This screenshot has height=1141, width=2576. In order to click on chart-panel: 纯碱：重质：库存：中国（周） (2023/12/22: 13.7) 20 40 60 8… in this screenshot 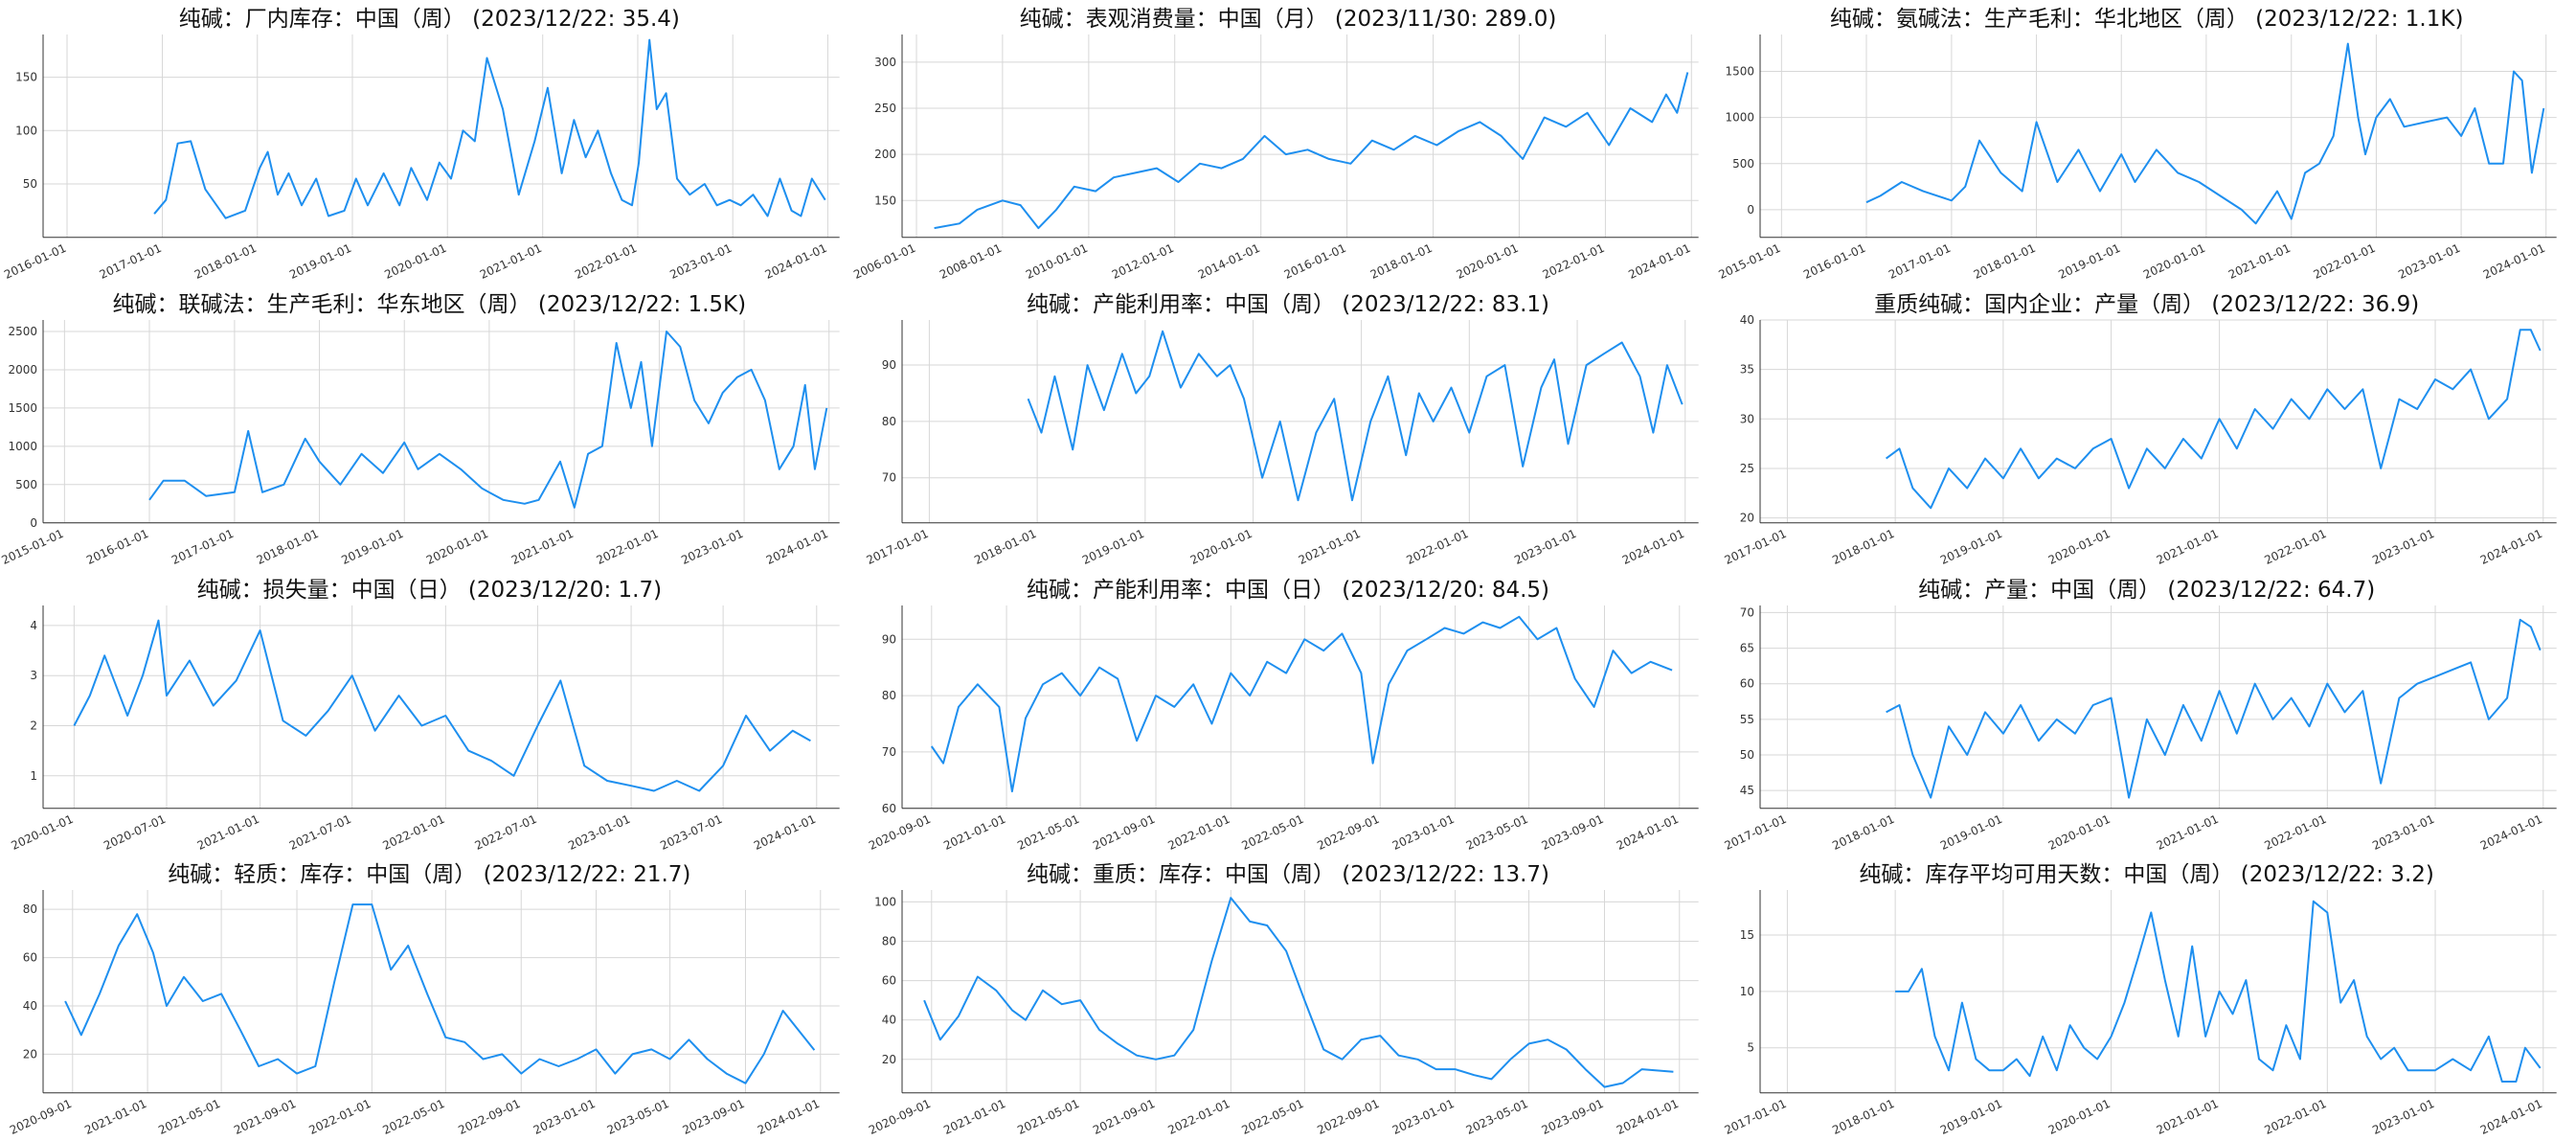, I will do `click(1288, 998)`.